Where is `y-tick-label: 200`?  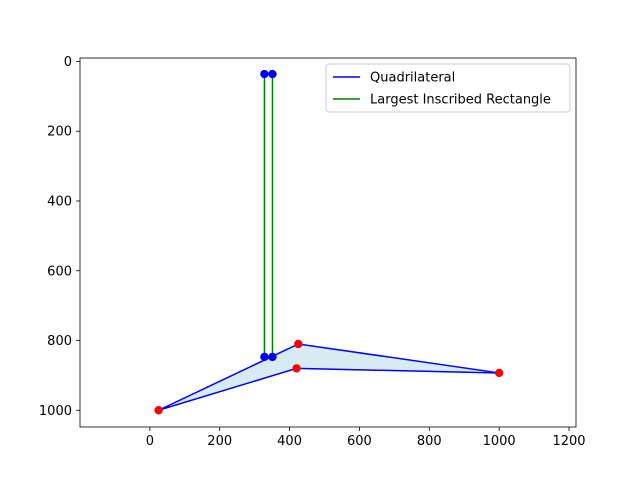
y-tick-label: 200 is located at coordinates (59, 132).